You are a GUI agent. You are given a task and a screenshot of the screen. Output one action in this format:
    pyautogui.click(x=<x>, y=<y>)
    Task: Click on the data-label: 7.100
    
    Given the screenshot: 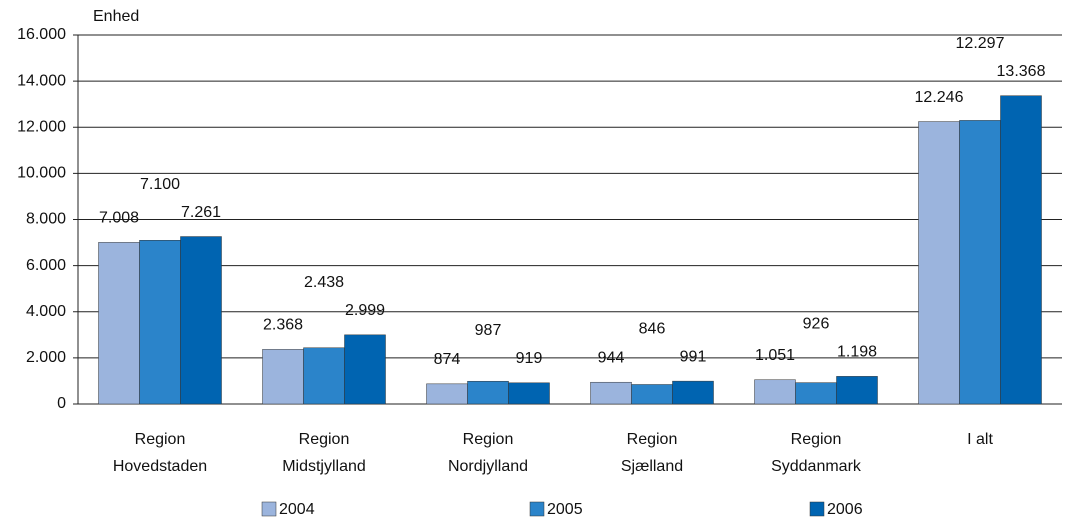 What is the action you would take?
    pyautogui.click(x=160, y=184)
    